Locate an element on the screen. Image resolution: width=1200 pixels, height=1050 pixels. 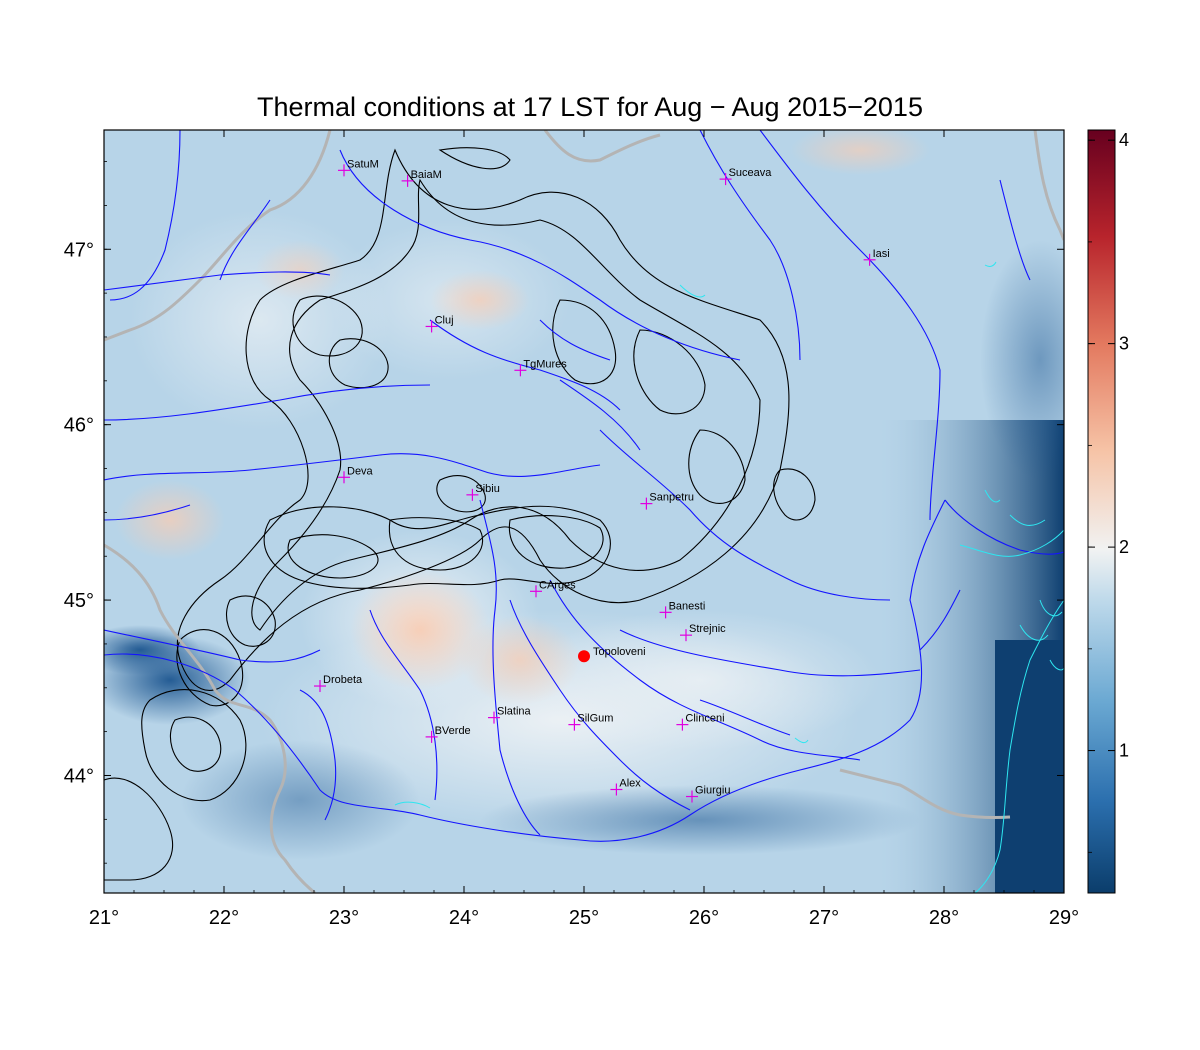
city-label: Alex is located at coordinates (630, 784).